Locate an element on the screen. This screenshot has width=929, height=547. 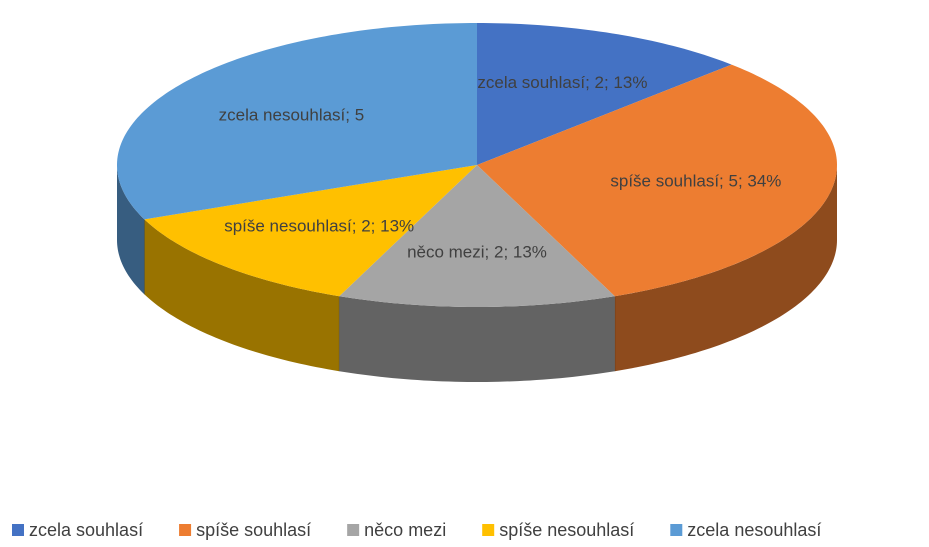
data-label: zcela nesouhlasí; 5 is located at coordinates (292, 115).